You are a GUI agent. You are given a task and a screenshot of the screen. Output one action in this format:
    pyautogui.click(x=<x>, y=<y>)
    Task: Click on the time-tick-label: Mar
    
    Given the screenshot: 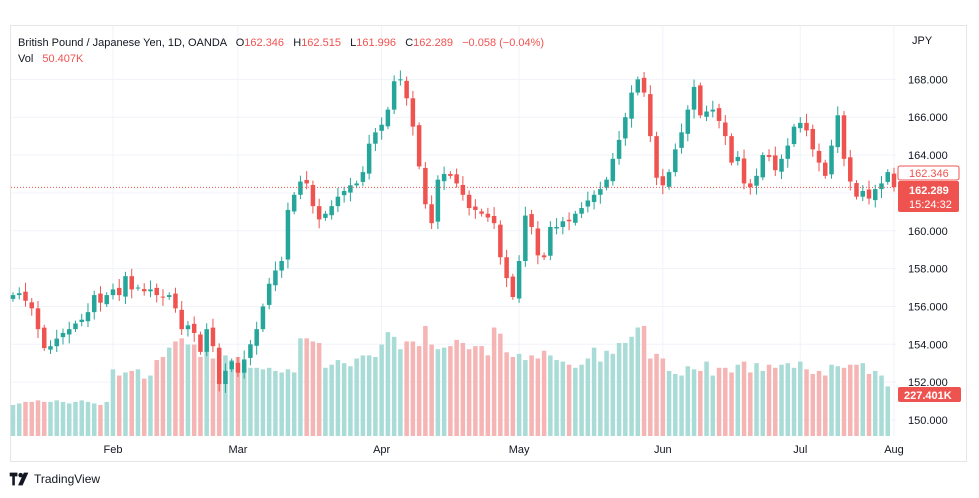 What is the action you would take?
    pyautogui.click(x=237, y=450)
    